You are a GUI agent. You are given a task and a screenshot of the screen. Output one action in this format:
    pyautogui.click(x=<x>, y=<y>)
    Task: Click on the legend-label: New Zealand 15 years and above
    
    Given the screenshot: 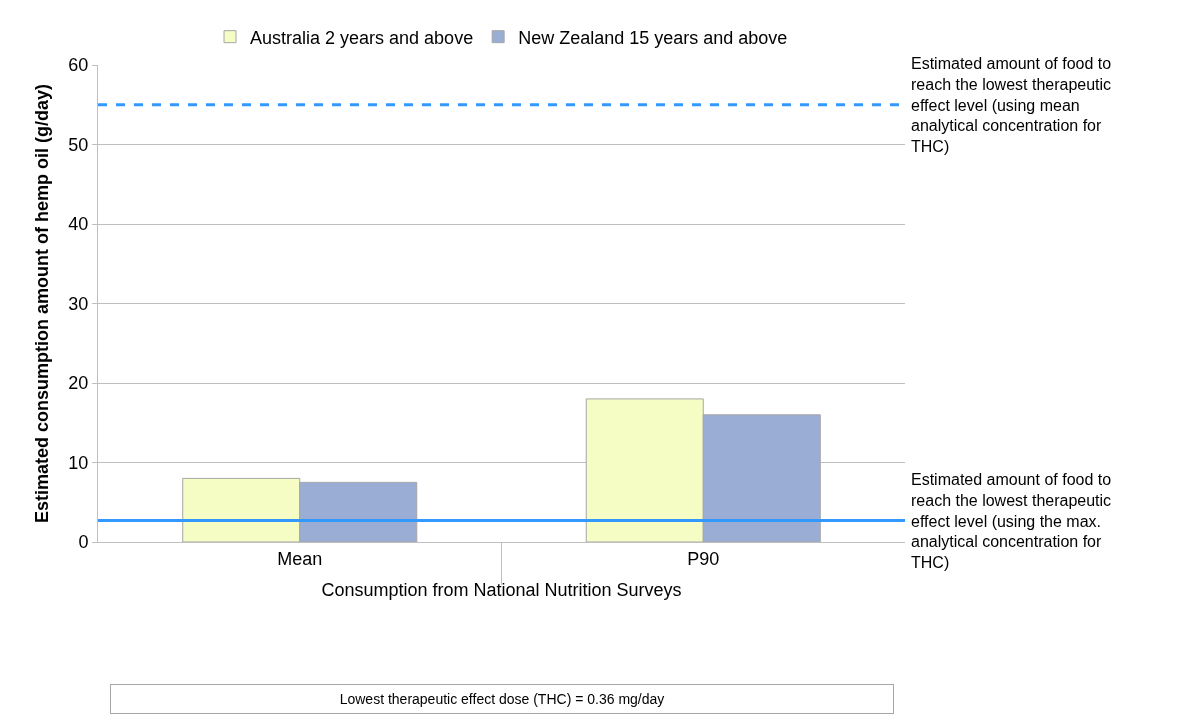 What is the action you would take?
    pyautogui.click(x=653, y=37)
    